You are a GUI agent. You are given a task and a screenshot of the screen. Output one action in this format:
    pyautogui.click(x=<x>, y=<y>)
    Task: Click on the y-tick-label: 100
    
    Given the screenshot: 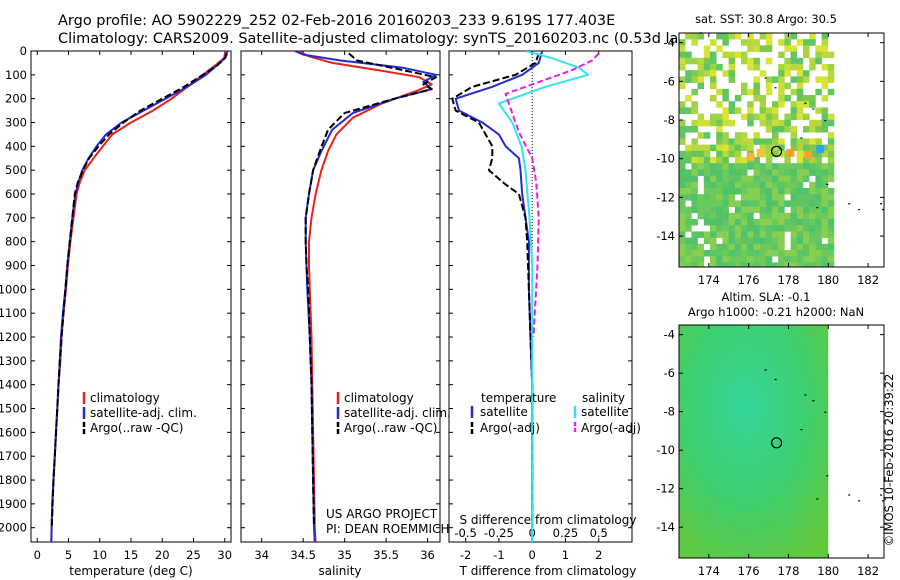 What is the action you would take?
    pyautogui.click(x=16, y=75)
    